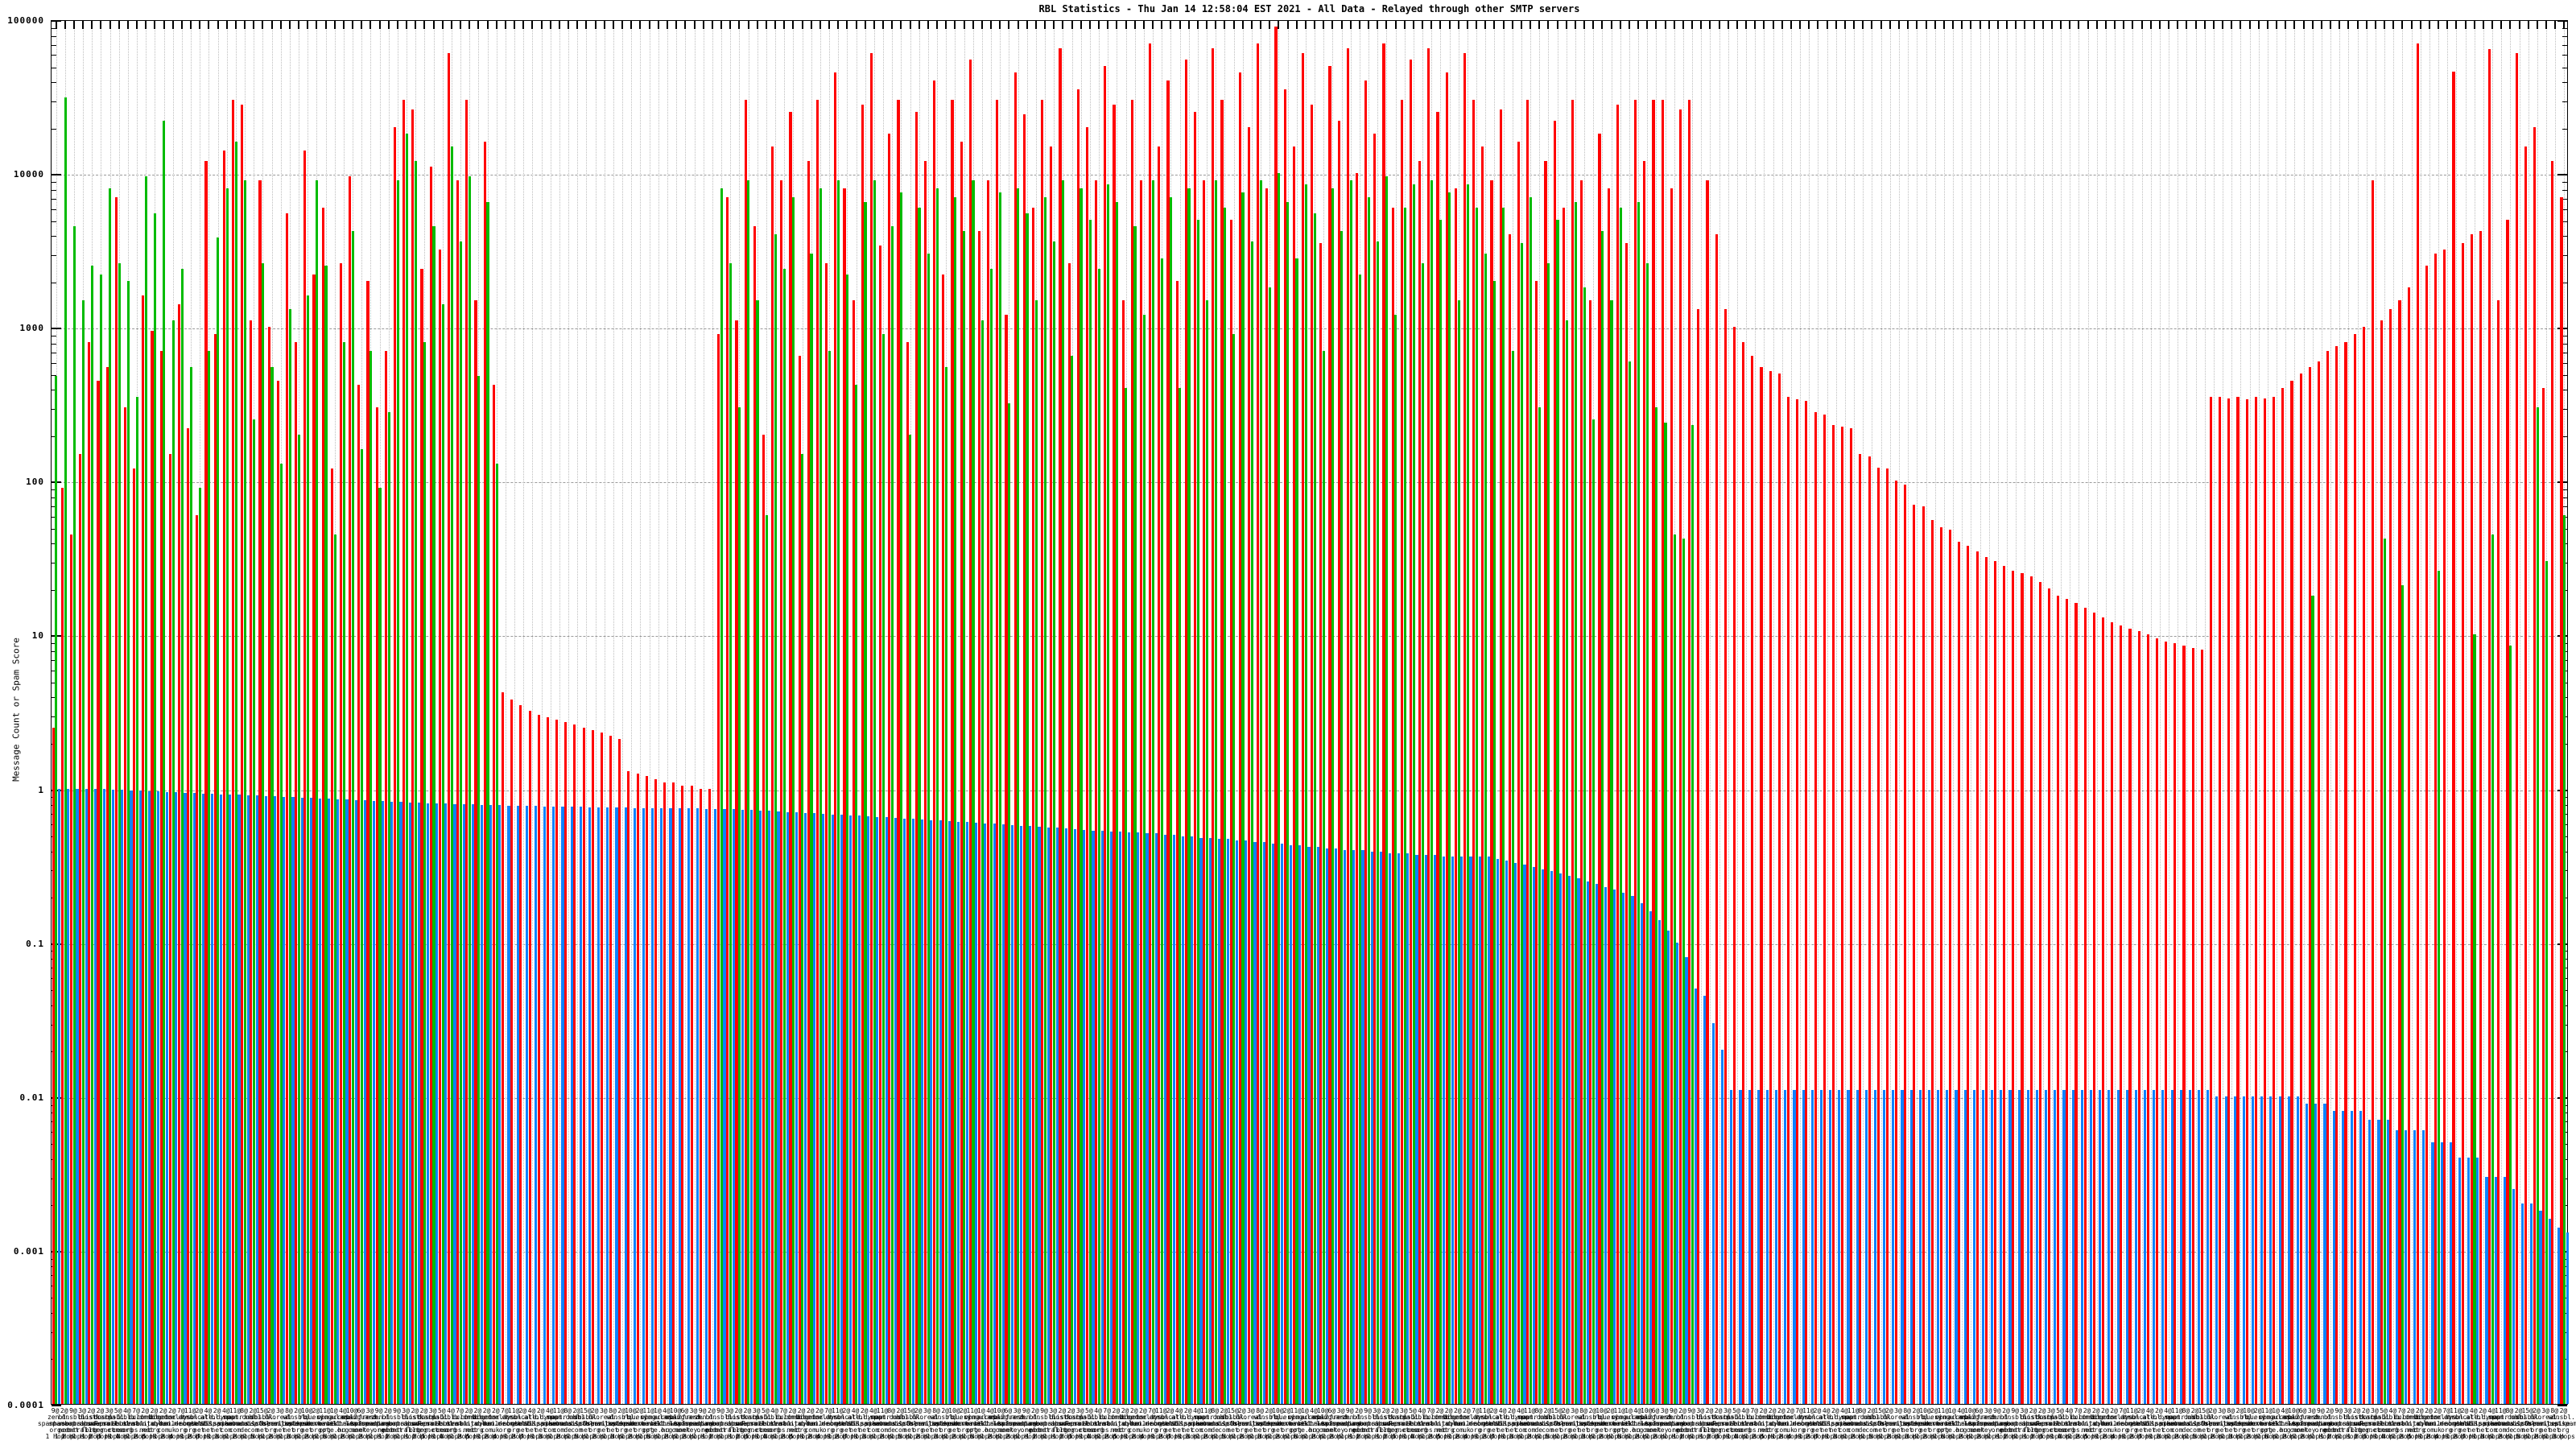  Describe the element at coordinates (2114, 1423) in the screenshot. I see `x-tick-label: 2@ tor. dan.me. uk 2 Hops` at that location.